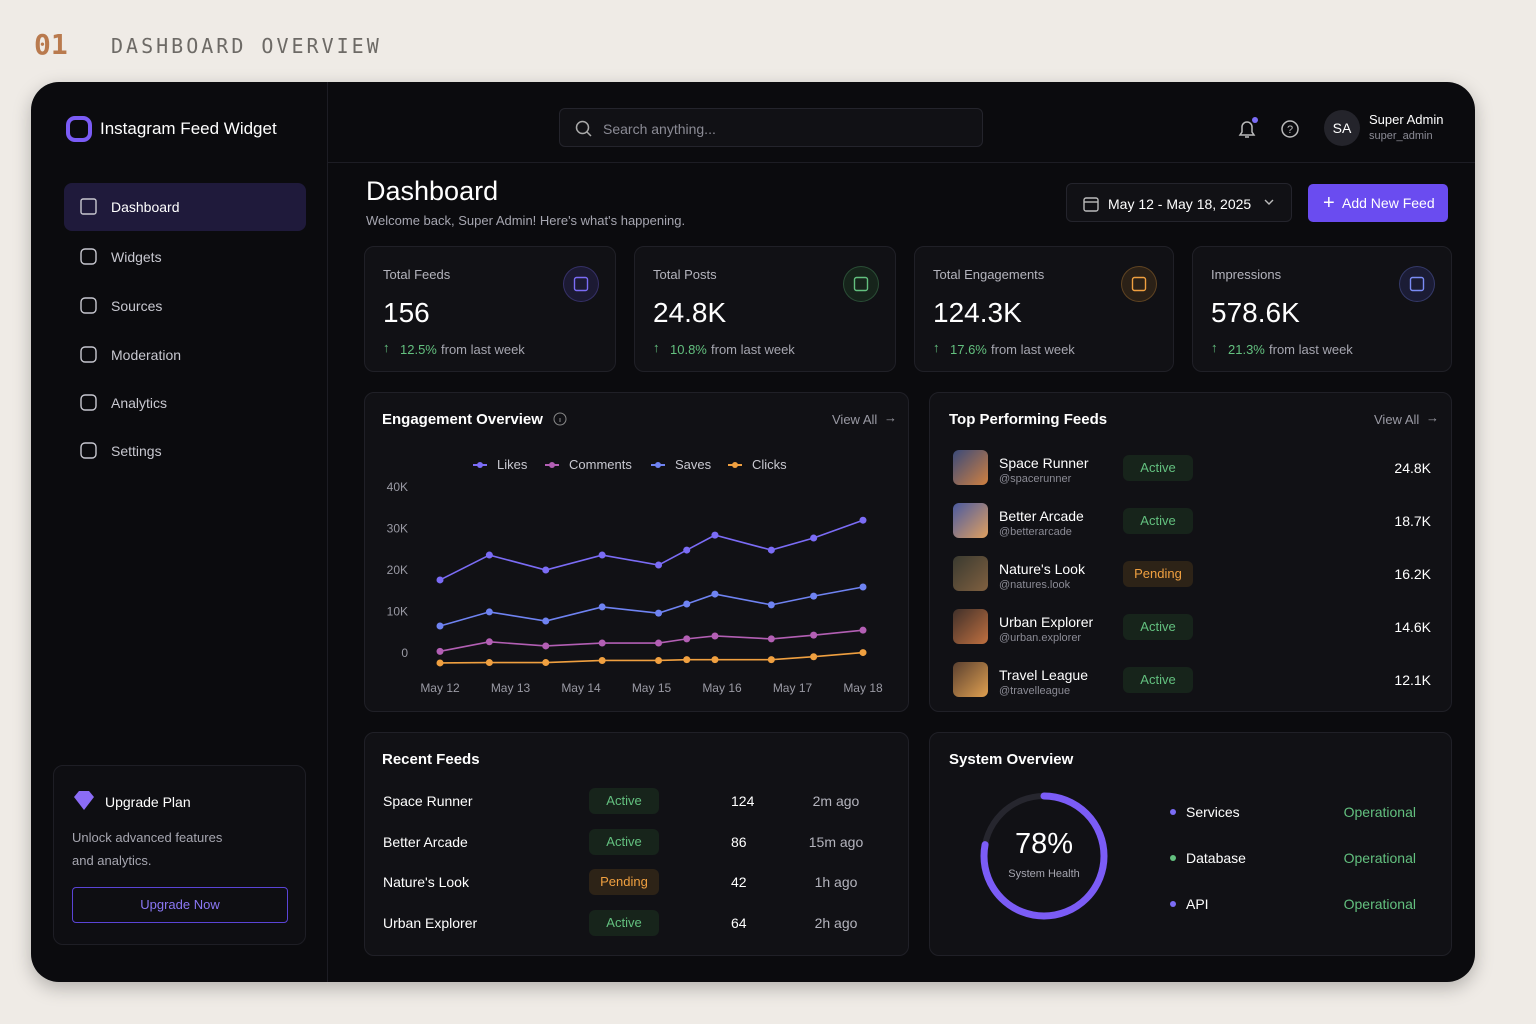 The width and height of the screenshot is (1536, 1024). I want to click on stat-label: Total Posts, so click(685, 274).